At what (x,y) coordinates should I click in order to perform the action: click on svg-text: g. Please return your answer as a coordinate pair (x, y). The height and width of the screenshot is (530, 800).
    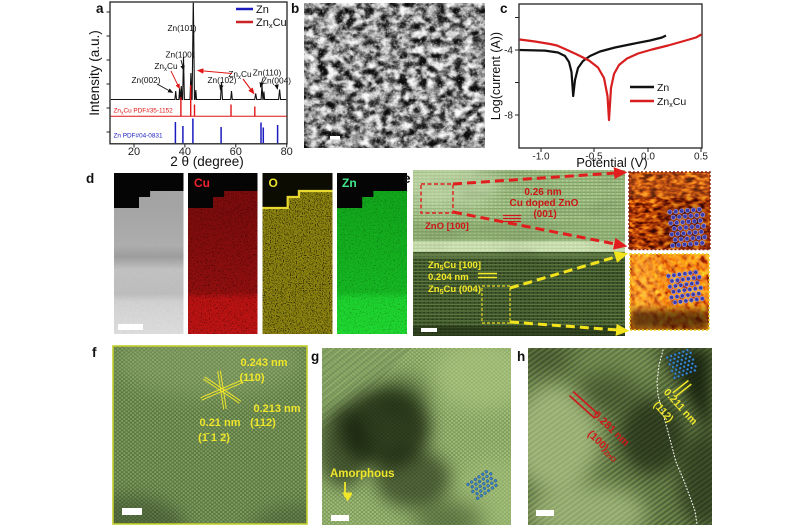
    Looking at the image, I should click on (315, 356).